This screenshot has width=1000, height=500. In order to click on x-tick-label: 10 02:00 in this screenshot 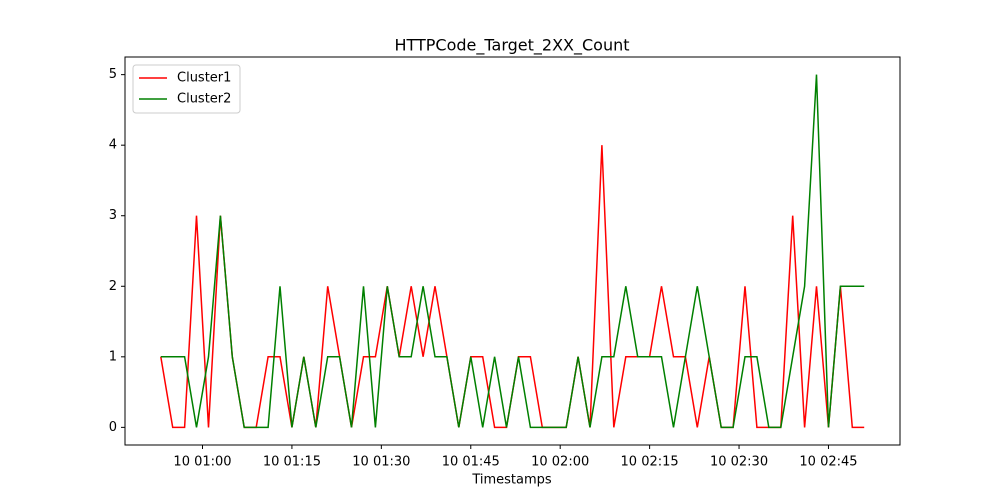, I will do `click(560, 462)`.